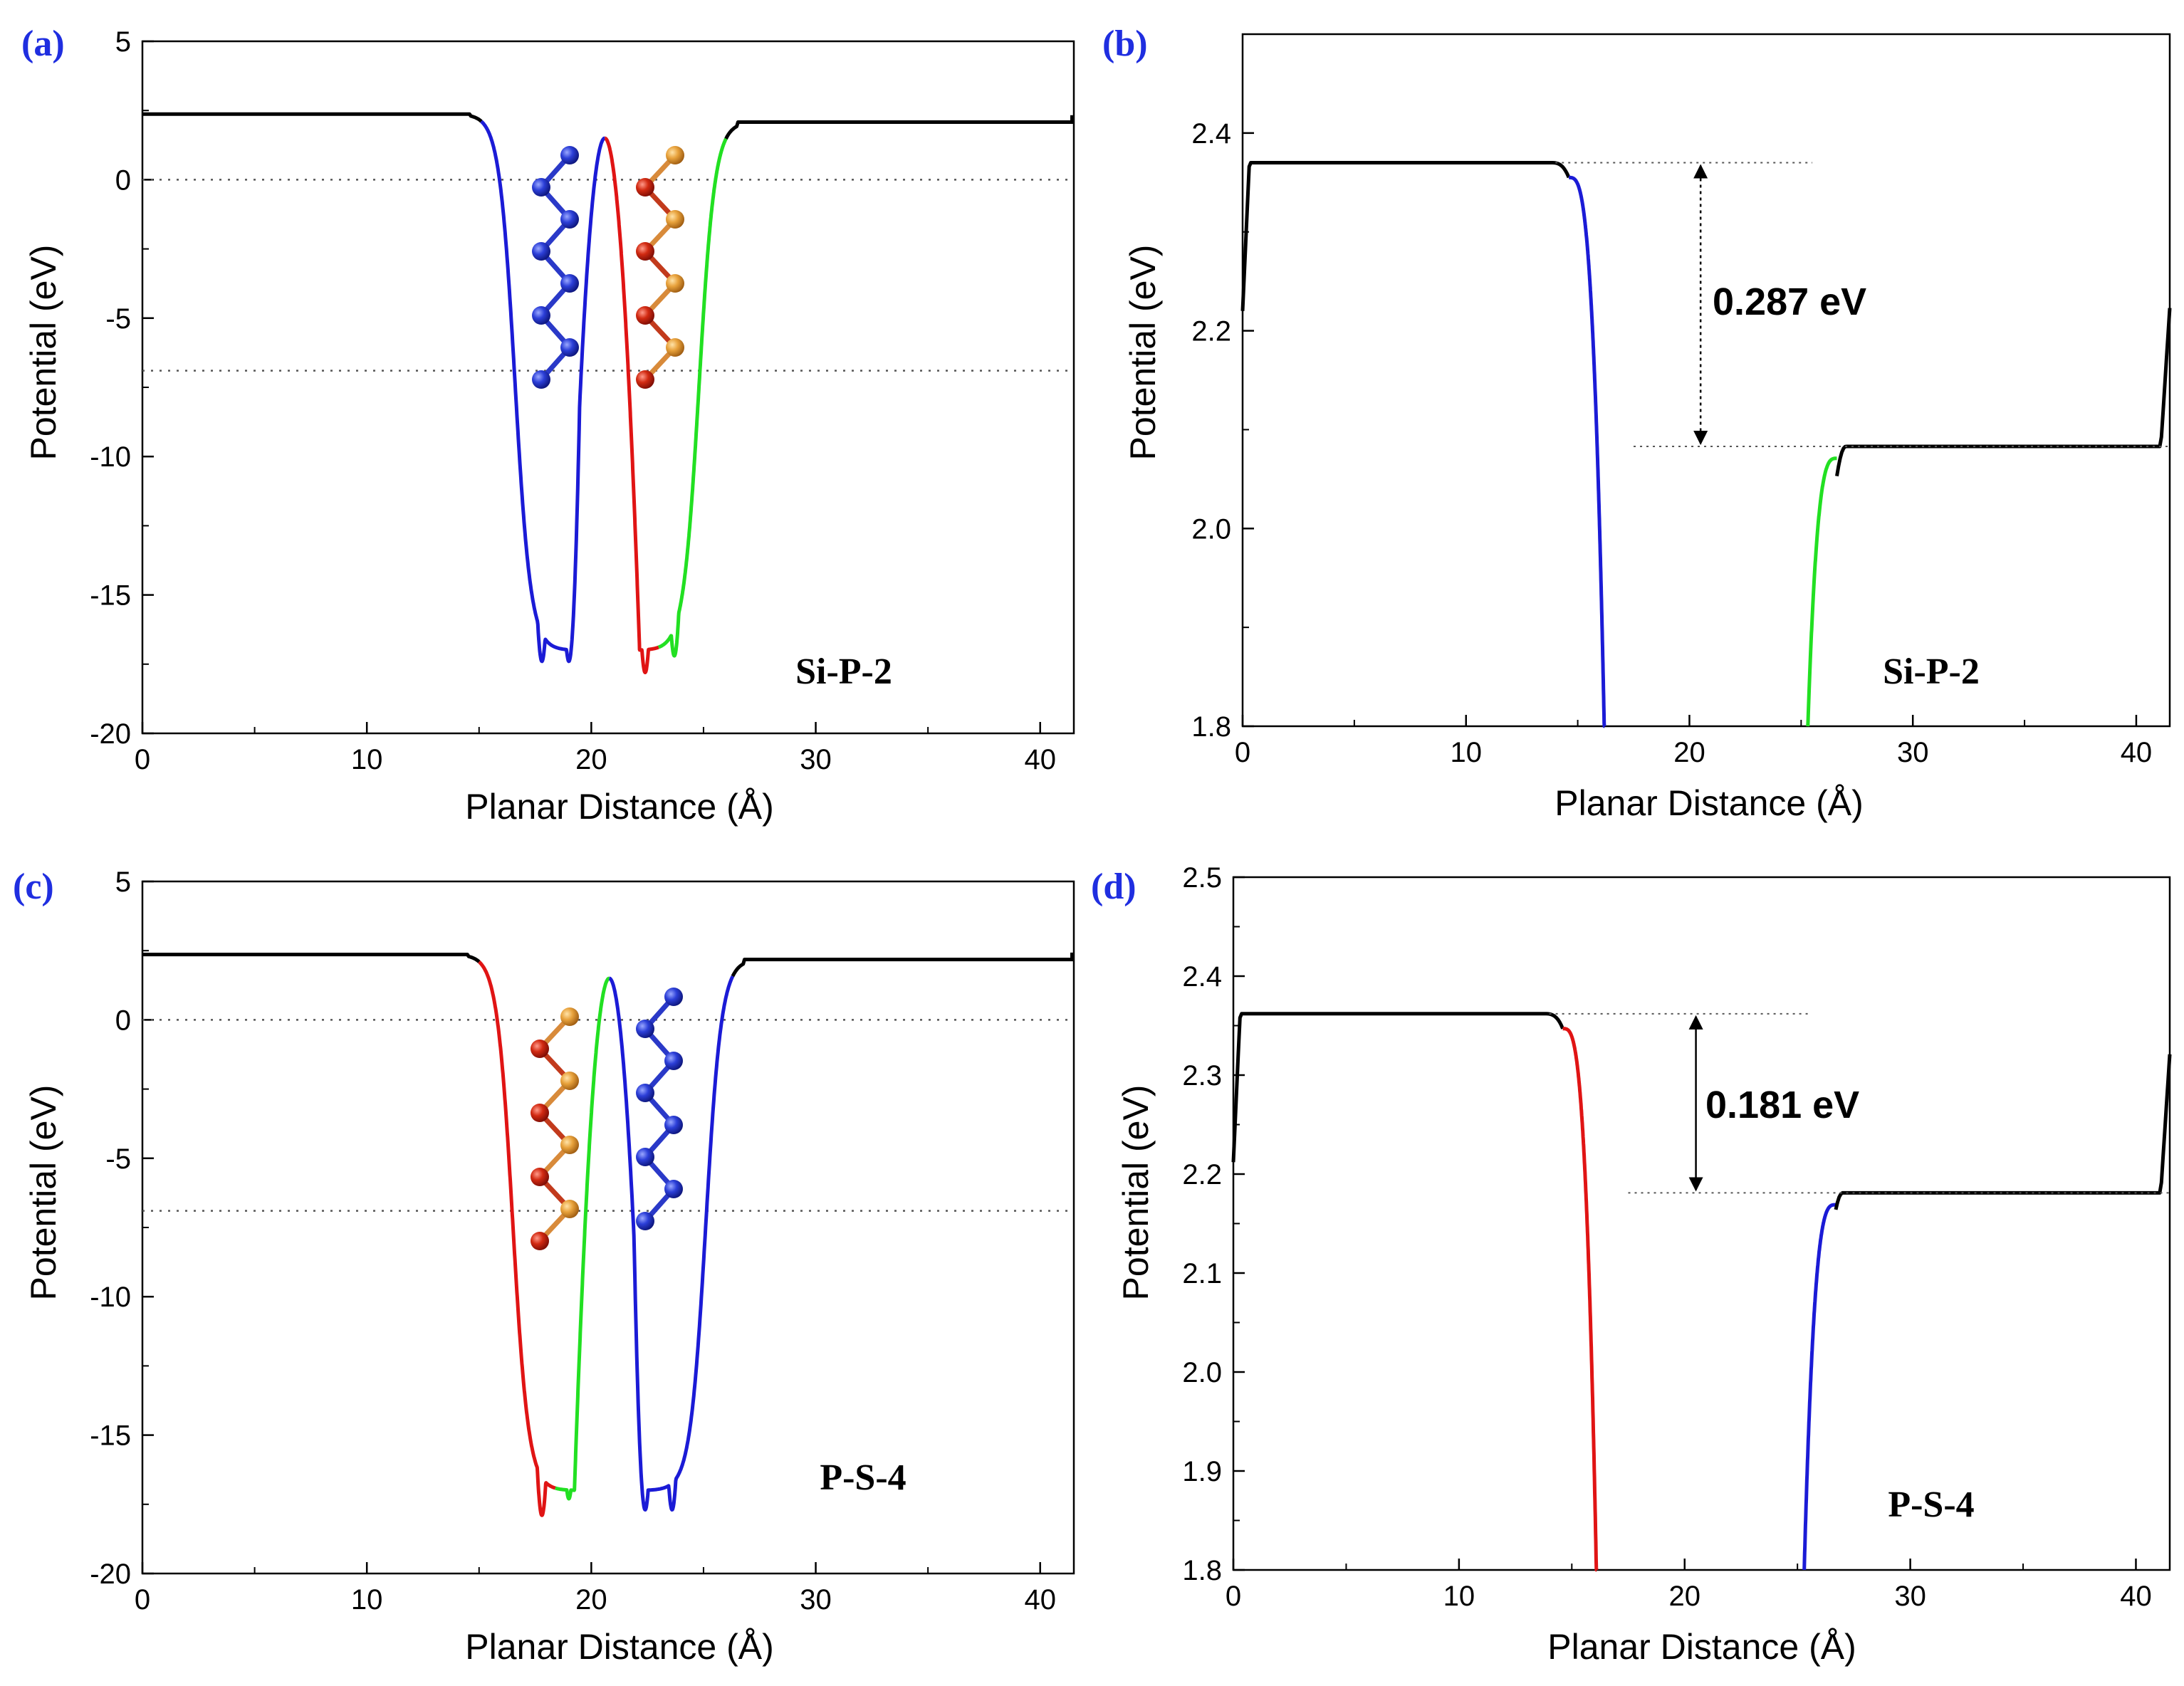 The height and width of the screenshot is (1686, 2184). What do you see at coordinates (118, 319) in the screenshot?
I see `panel-a-y-tick-label: -5` at bounding box center [118, 319].